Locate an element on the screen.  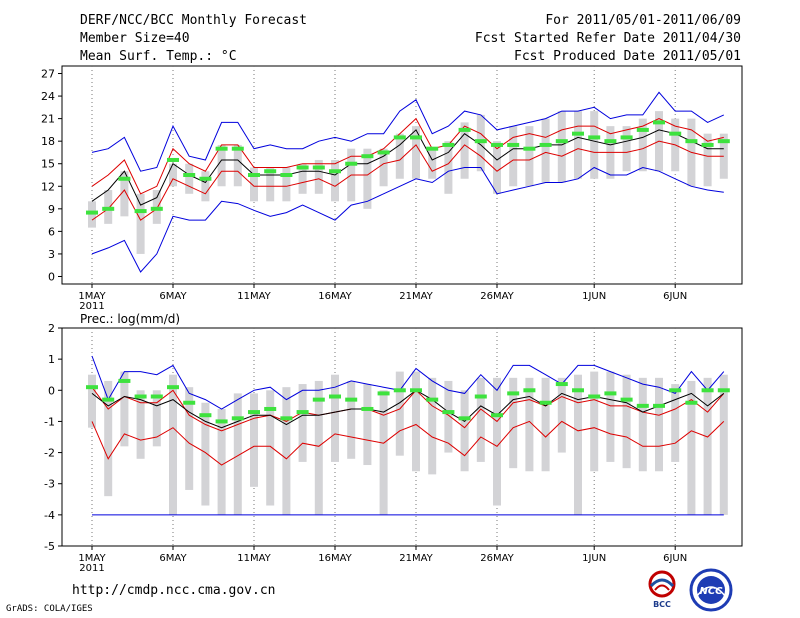
grads-credit: GrADS: COLA/IGES is located at coordinates (49, 609).